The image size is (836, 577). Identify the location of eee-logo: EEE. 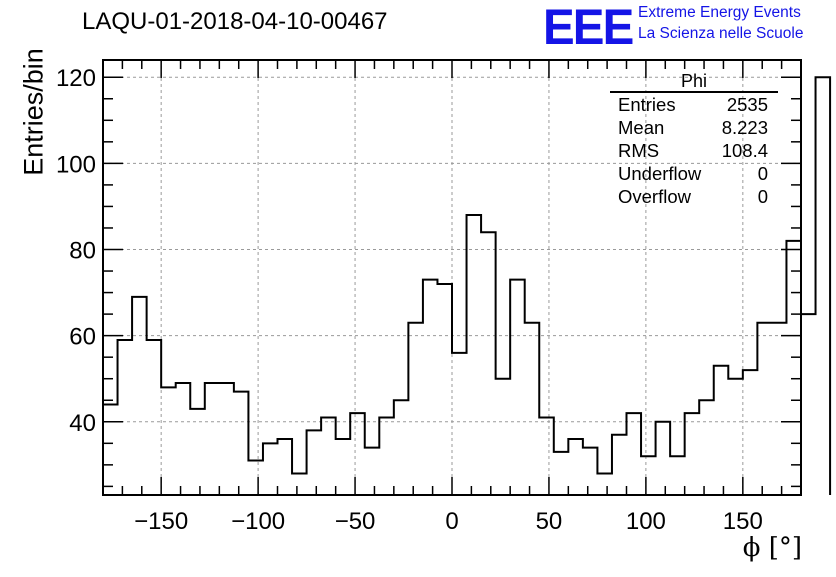
(588, 27).